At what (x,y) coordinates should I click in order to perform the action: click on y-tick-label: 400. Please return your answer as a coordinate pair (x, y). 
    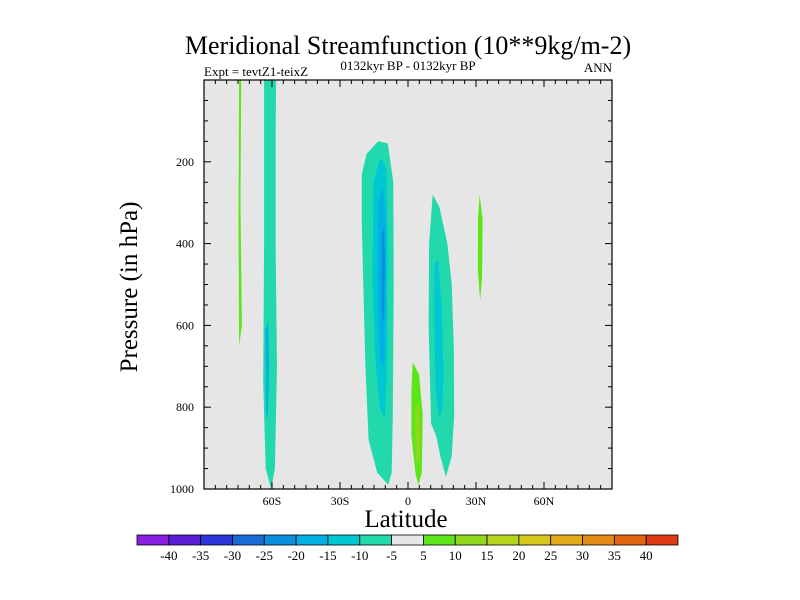
    Looking at the image, I should click on (185, 244).